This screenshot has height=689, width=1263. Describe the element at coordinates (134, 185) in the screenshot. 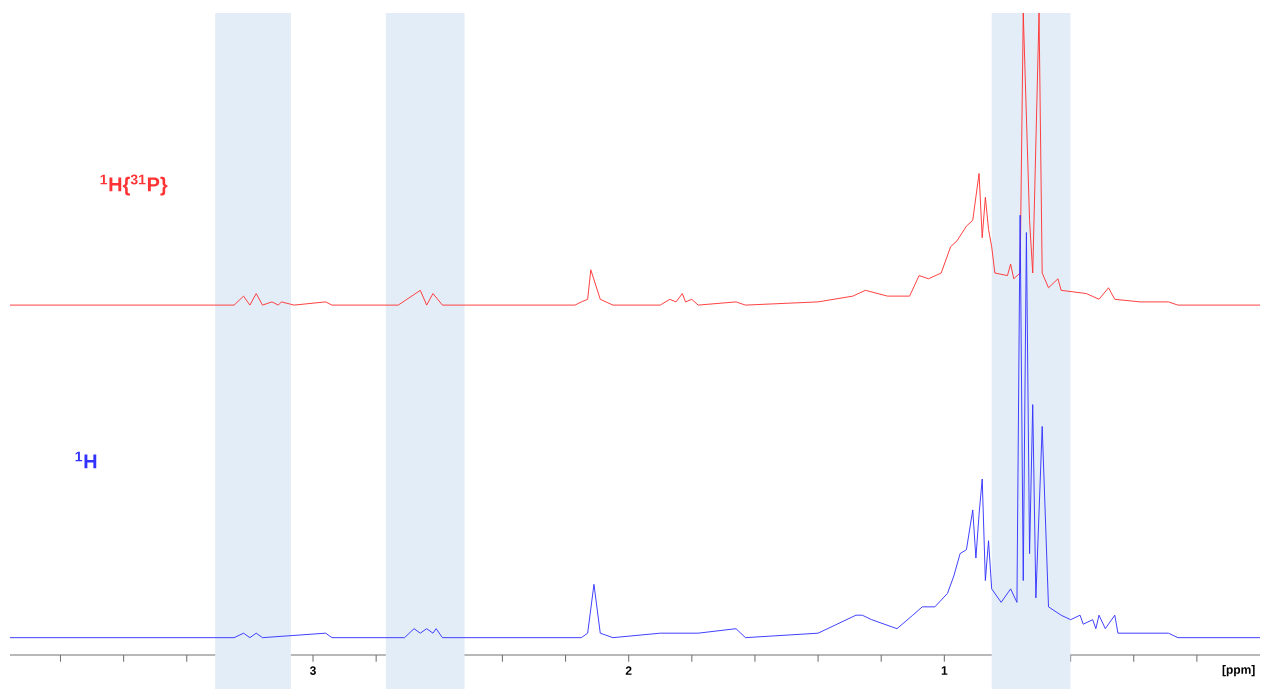

I see `text: $^{1}$H{$^{31}$P}` at that location.